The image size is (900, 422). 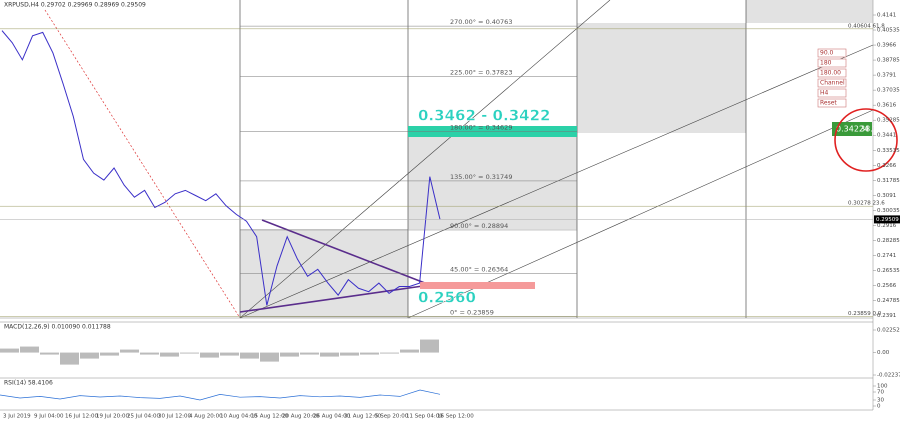 I want to click on button-label: H4, so click(x=824, y=93).